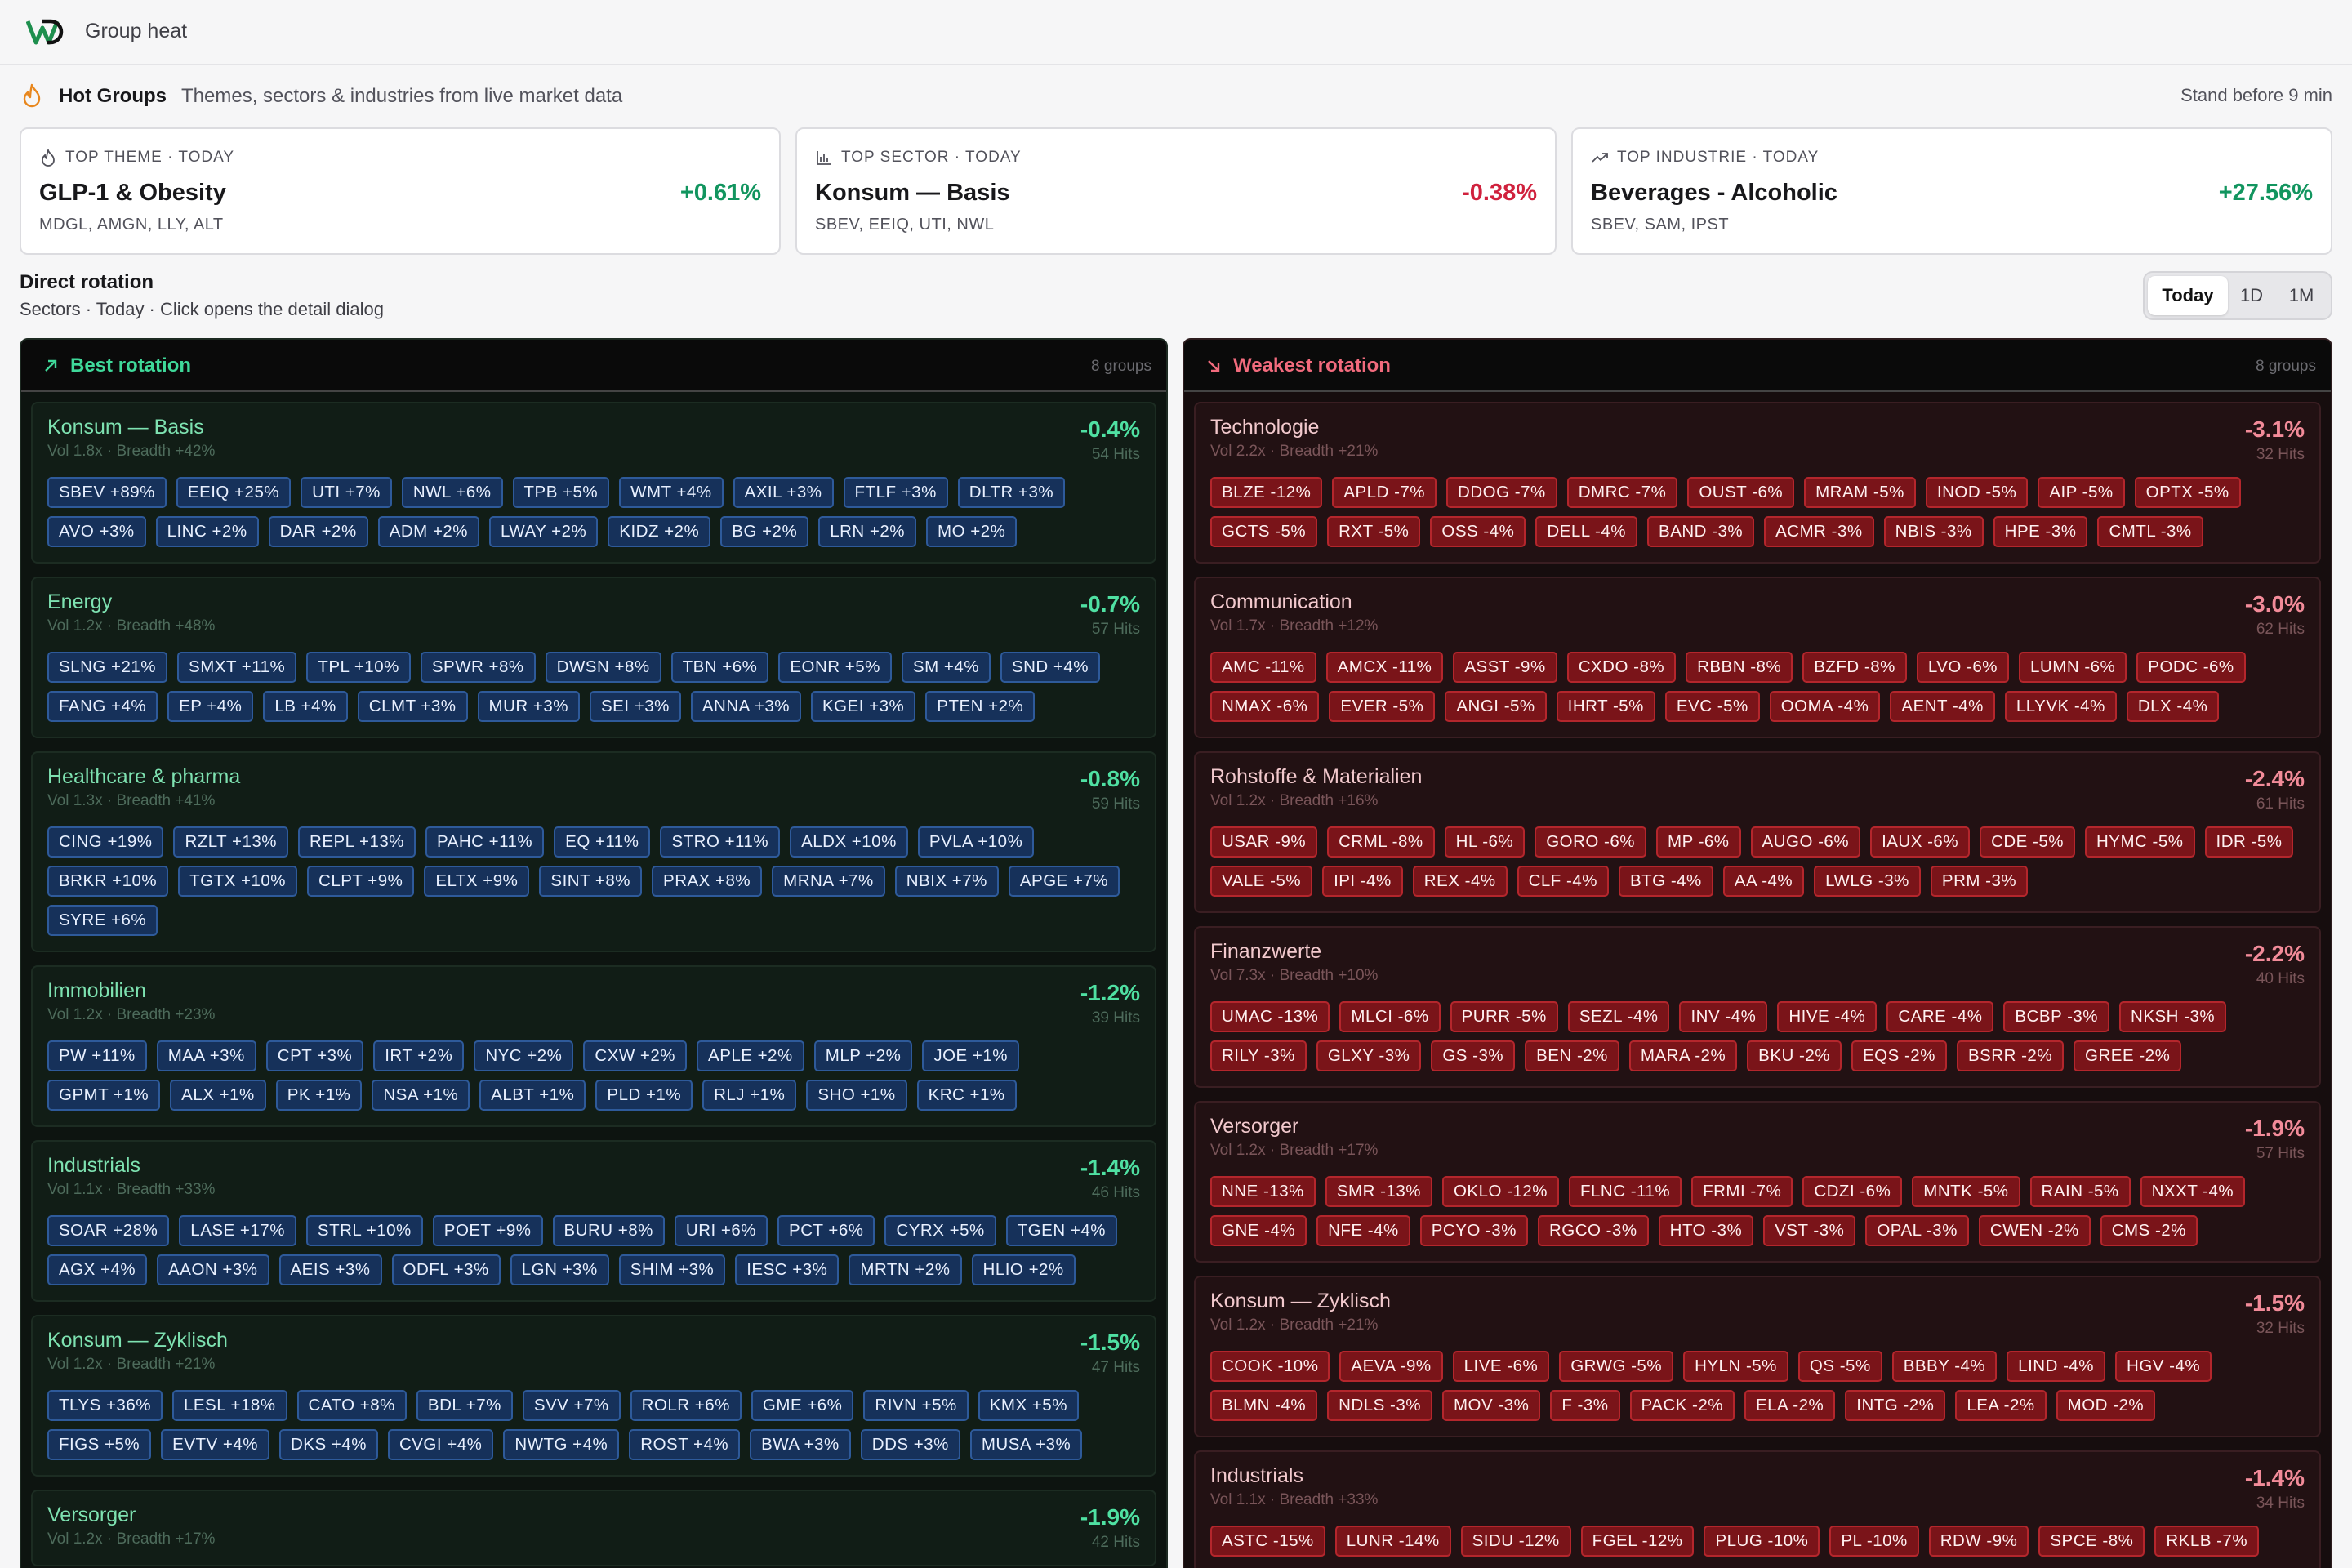  I want to click on ticker-chip: PLUG -10%, so click(1762, 1541).